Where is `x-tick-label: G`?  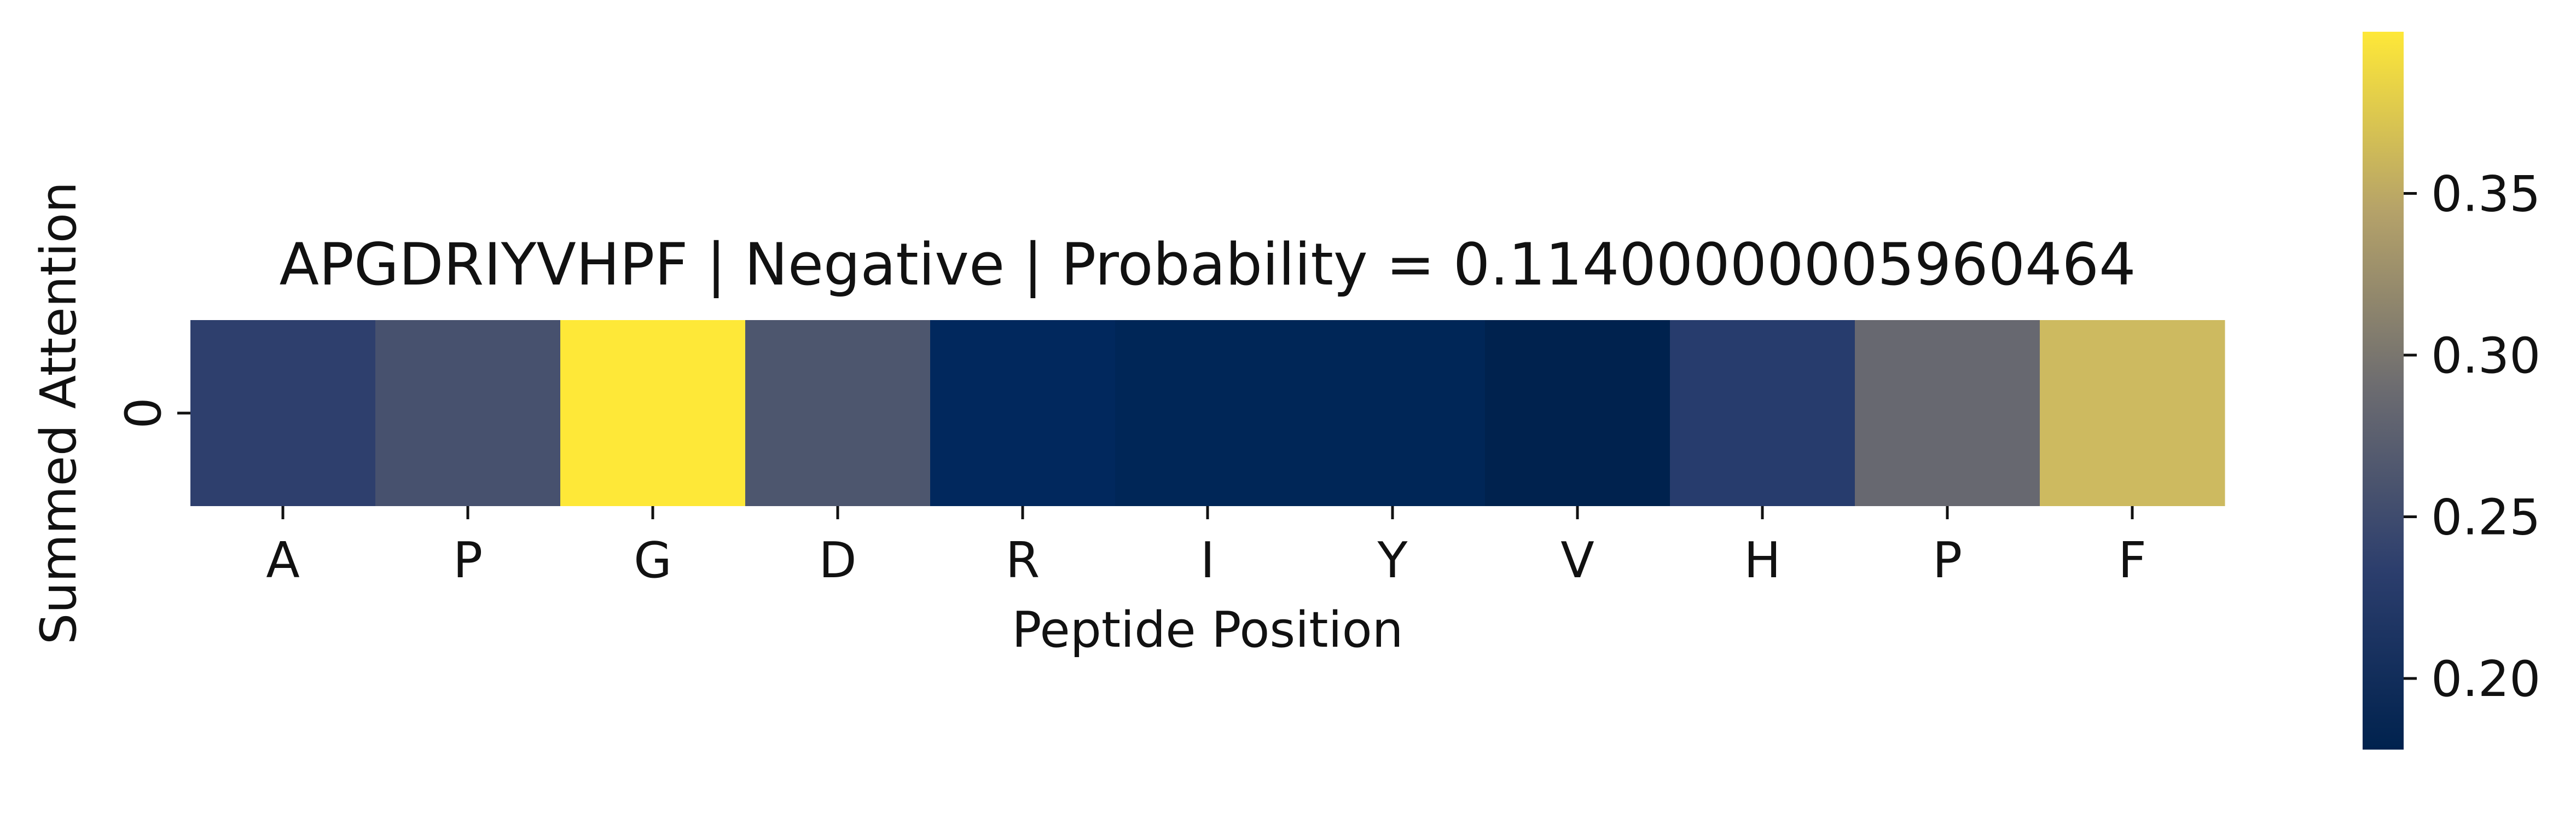 x-tick-label: G is located at coordinates (653, 560).